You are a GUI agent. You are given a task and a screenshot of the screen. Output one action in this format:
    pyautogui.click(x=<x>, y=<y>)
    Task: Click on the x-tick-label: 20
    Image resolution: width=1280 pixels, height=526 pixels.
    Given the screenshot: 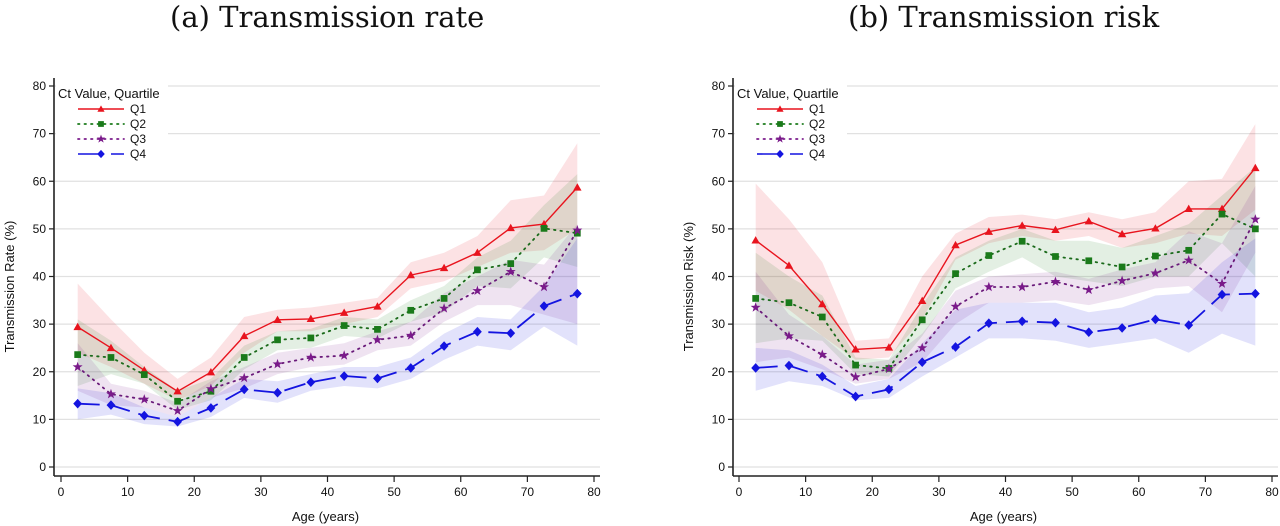 What is the action you would take?
    pyautogui.click(x=195, y=492)
    